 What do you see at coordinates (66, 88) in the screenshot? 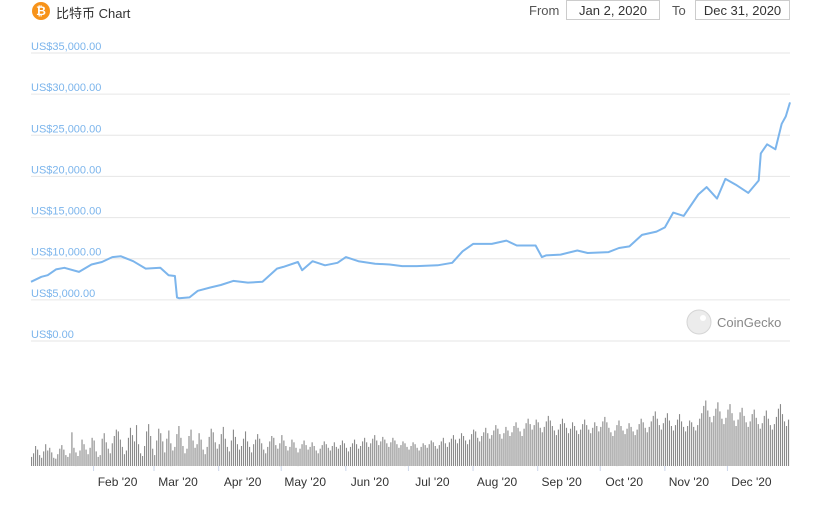
I see `y-tick-label: US$30,000.00` at bounding box center [66, 88].